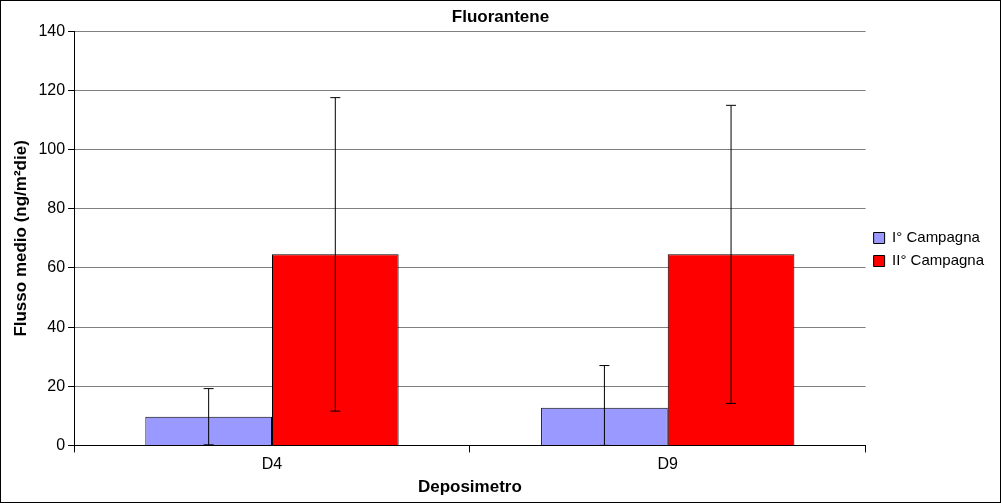  I want to click on y-tick-label: 100, so click(52, 149).